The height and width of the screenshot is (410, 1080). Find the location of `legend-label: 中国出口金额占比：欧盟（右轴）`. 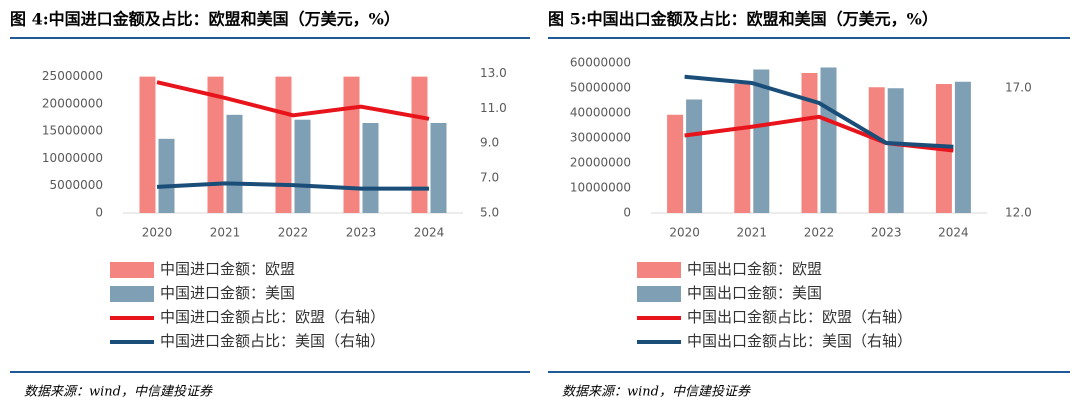

legend-label: 中国出口金额占比：欧盟（右轴） is located at coordinates (799, 317).